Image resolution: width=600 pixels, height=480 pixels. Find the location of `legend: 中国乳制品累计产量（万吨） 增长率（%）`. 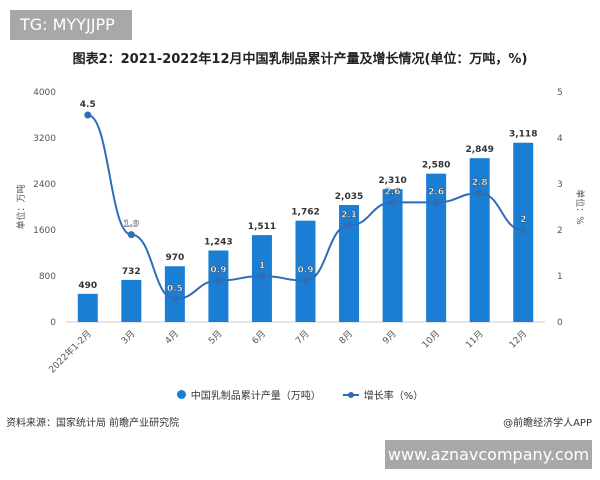

legend: 中国乳制品累计产量（万吨） 增长率（%） is located at coordinates (300, 394).